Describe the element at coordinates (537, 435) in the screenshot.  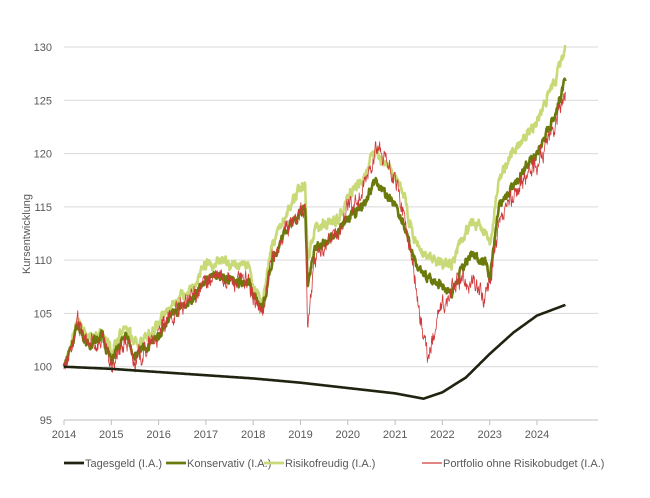
I see `x-tick-label: 2024` at that location.